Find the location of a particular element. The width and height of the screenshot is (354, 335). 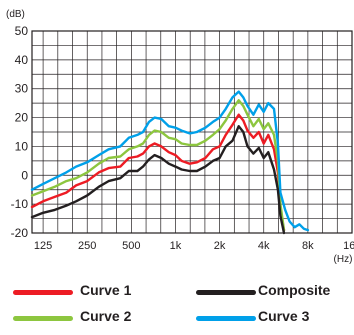

y-tick-label: -20 is located at coordinates (20, 233).